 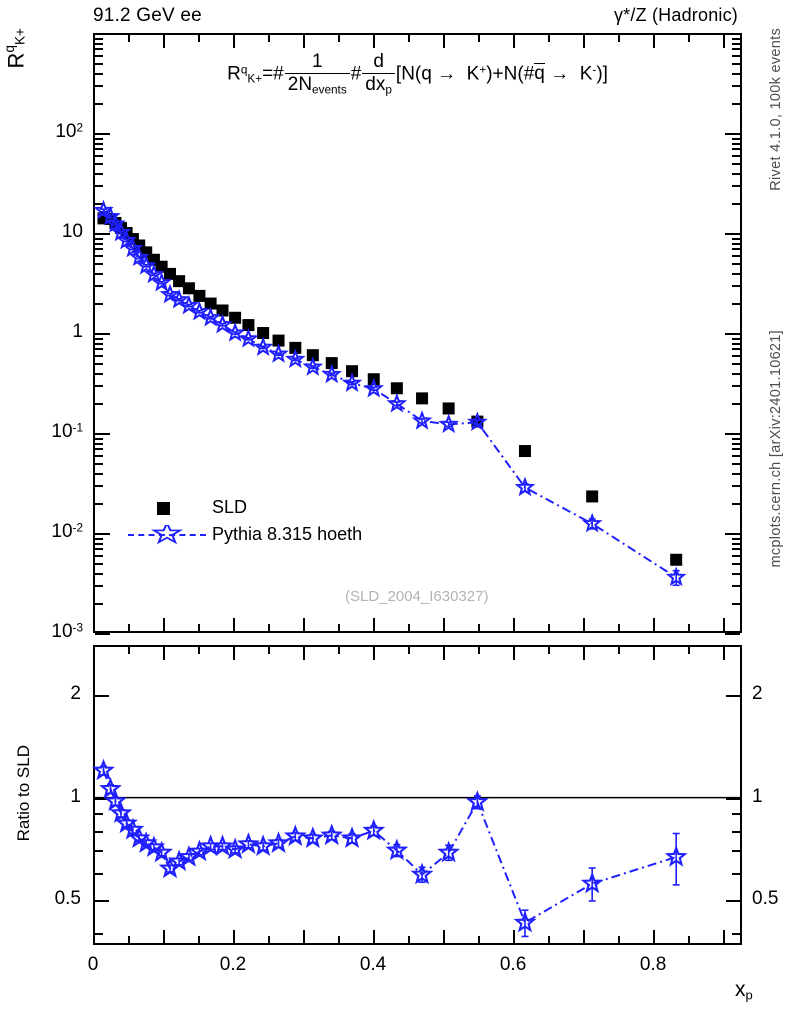 What do you see at coordinates (167, 508) in the screenshot?
I see `legend-key-square-marker` at bounding box center [167, 508].